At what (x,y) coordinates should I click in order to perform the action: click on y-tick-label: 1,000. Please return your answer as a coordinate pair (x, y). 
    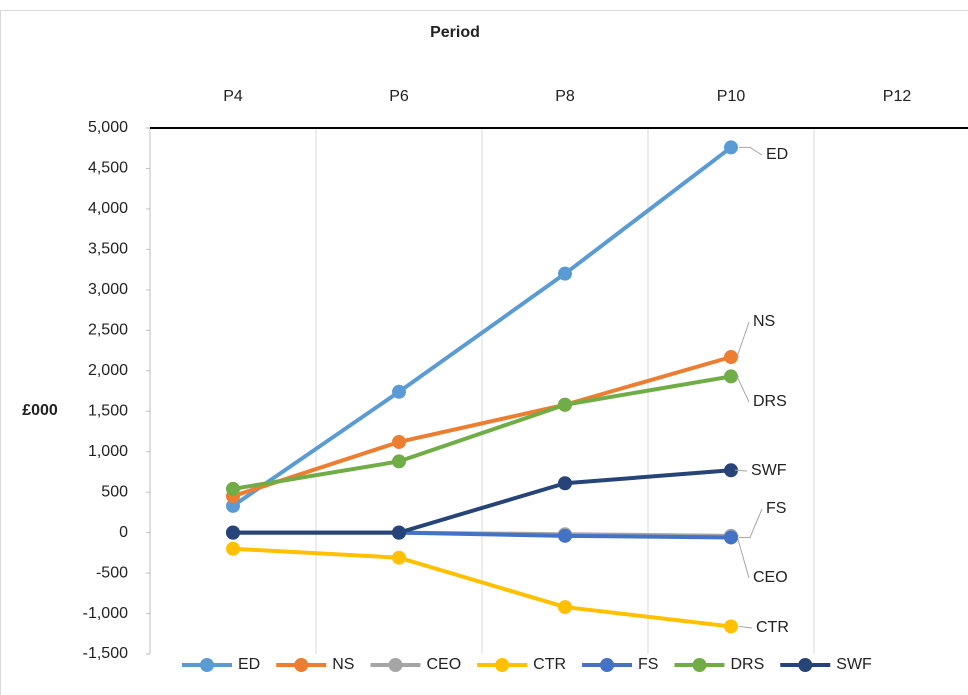
    Looking at the image, I should click on (108, 451).